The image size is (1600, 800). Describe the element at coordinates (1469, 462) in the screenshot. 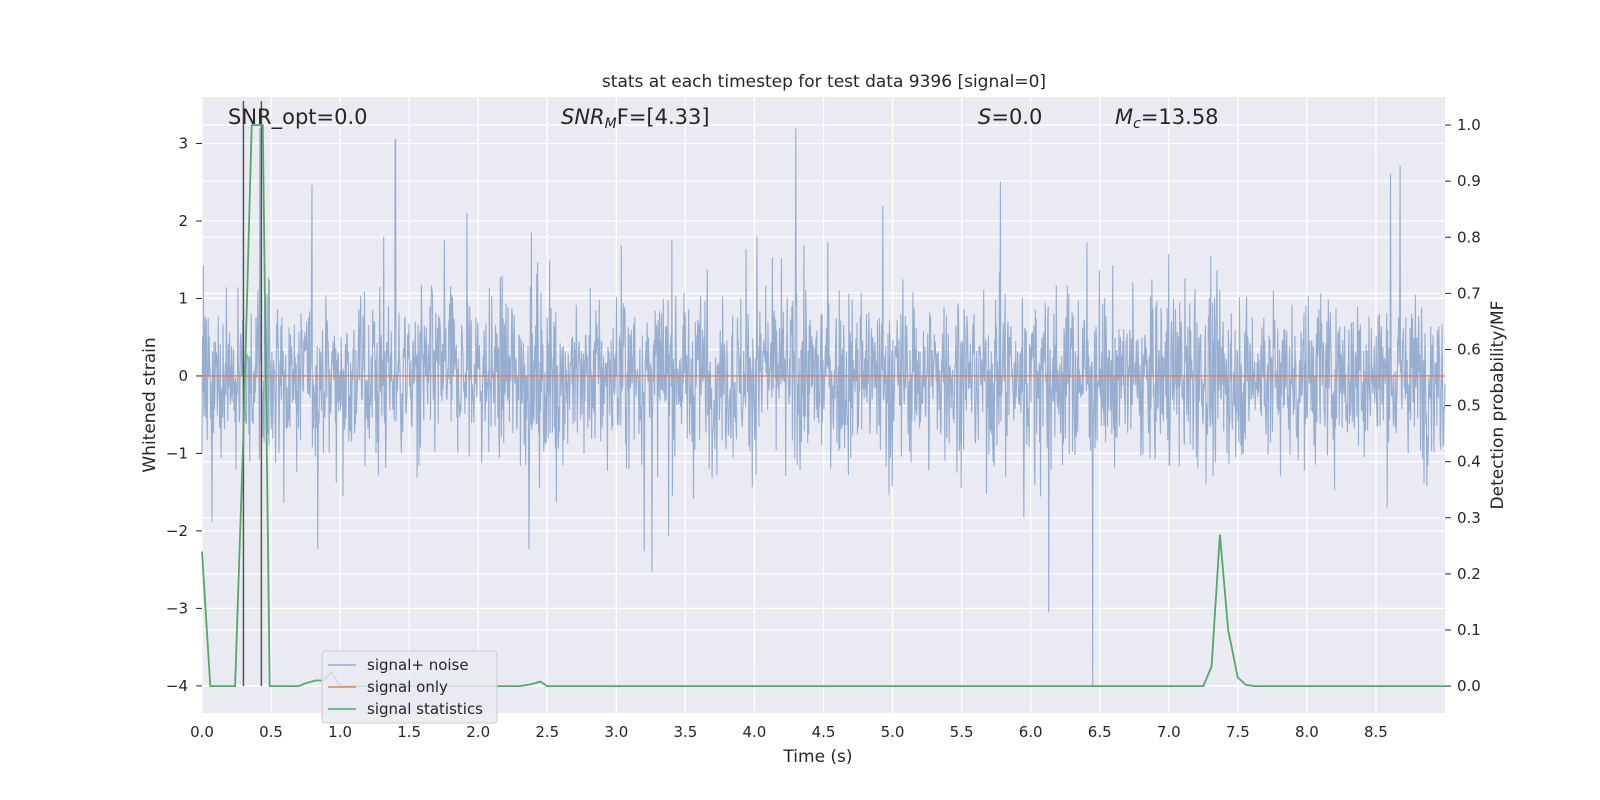

I see `right-y-tick-label: 0.4` at that location.